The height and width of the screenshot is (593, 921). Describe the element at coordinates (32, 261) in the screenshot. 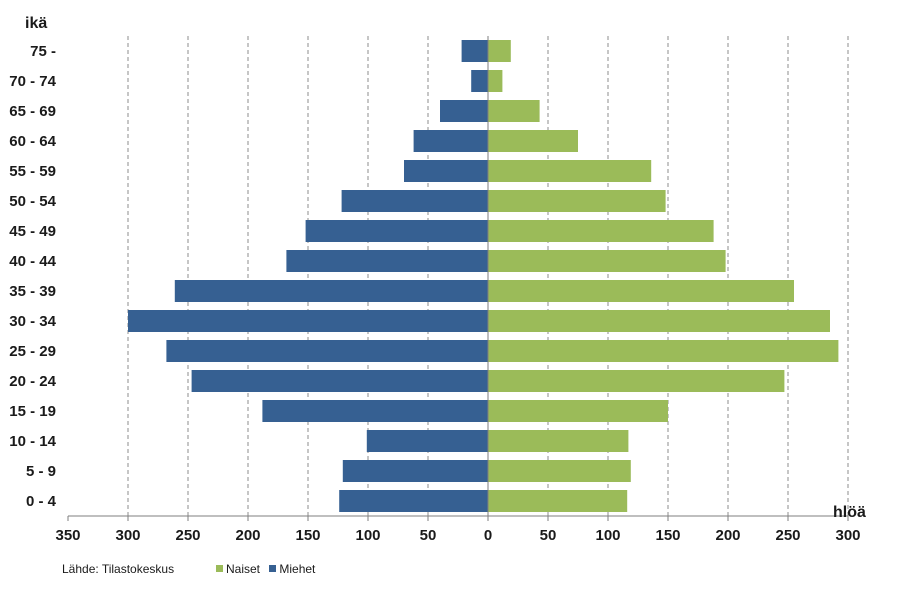

I see `category-label: 40 - 44` at that location.